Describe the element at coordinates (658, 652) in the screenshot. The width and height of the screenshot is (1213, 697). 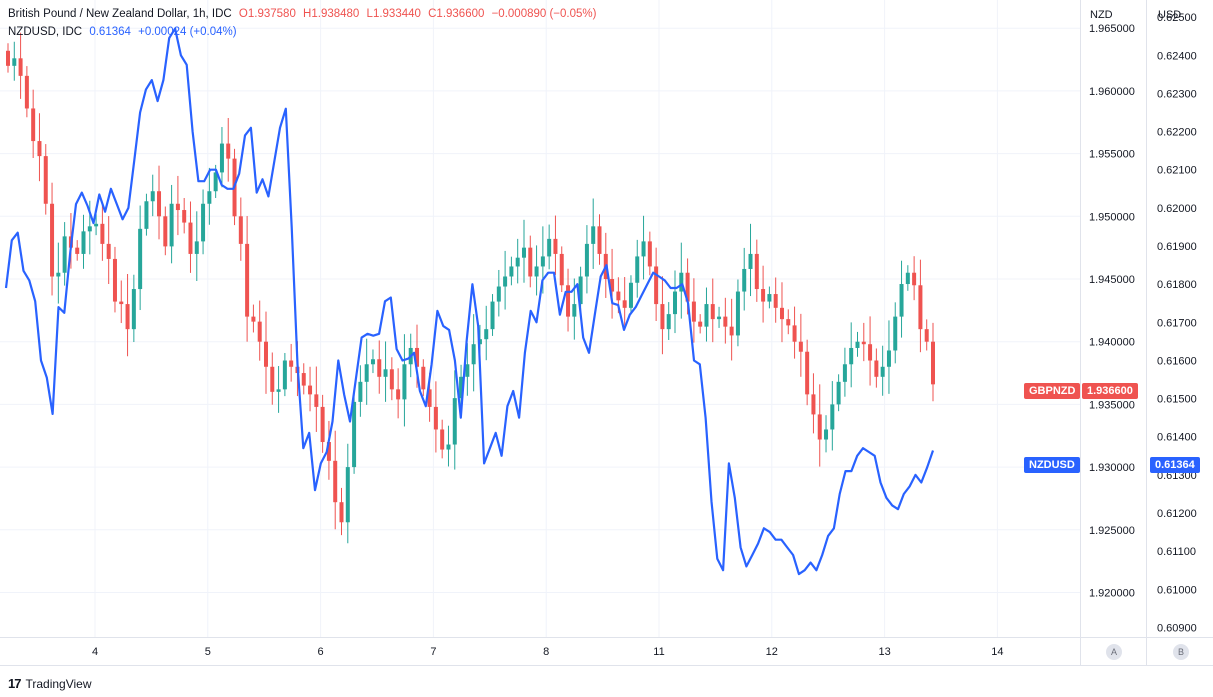
I see `time-tick-label: 11` at that location.